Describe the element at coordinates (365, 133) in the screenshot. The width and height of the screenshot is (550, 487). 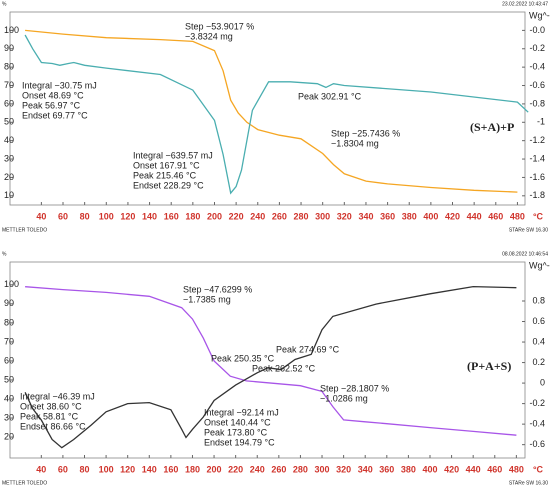
I see `annotation: Step −25.7436 %` at that location.